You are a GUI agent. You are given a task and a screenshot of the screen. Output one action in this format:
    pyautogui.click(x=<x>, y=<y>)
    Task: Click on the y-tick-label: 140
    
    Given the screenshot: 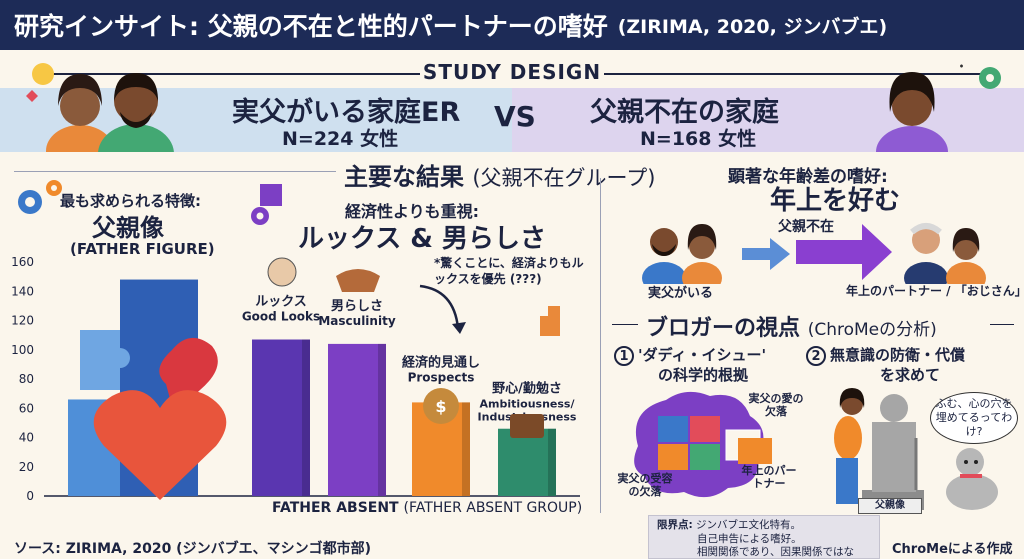 What is the action you would take?
    pyautogui.click(x=22, y=291)
    